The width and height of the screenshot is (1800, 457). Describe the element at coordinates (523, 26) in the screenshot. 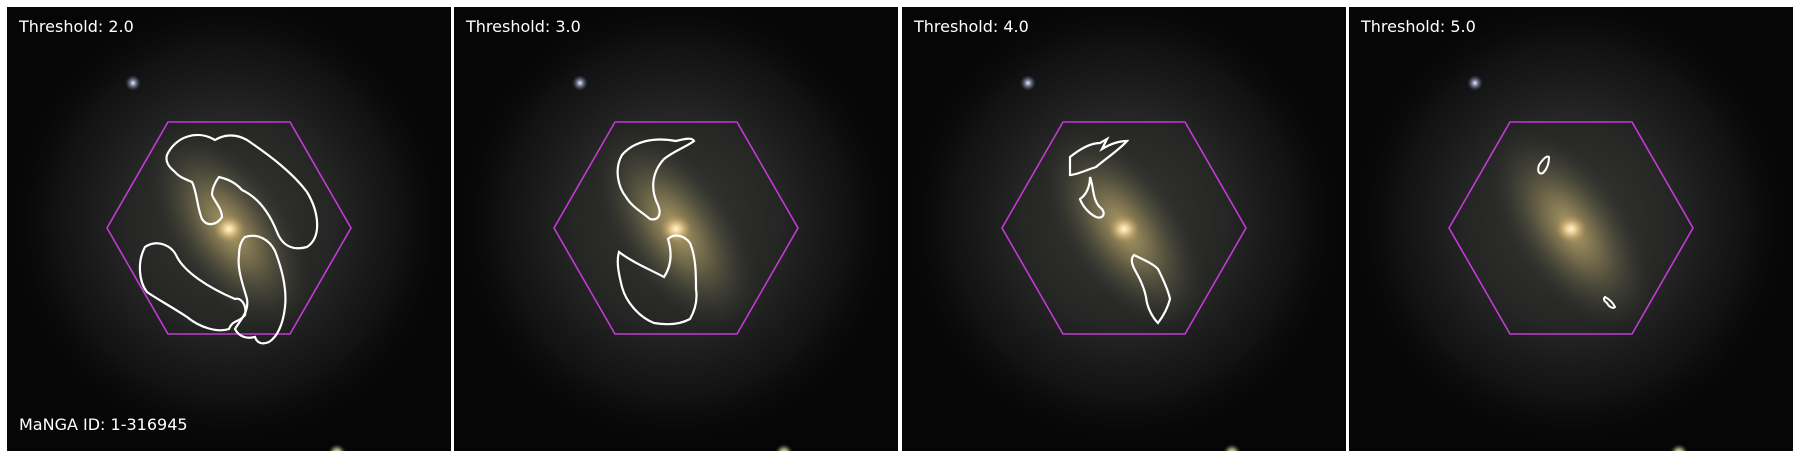

I see `threshold-label: Threshold: 3.0` at that location.